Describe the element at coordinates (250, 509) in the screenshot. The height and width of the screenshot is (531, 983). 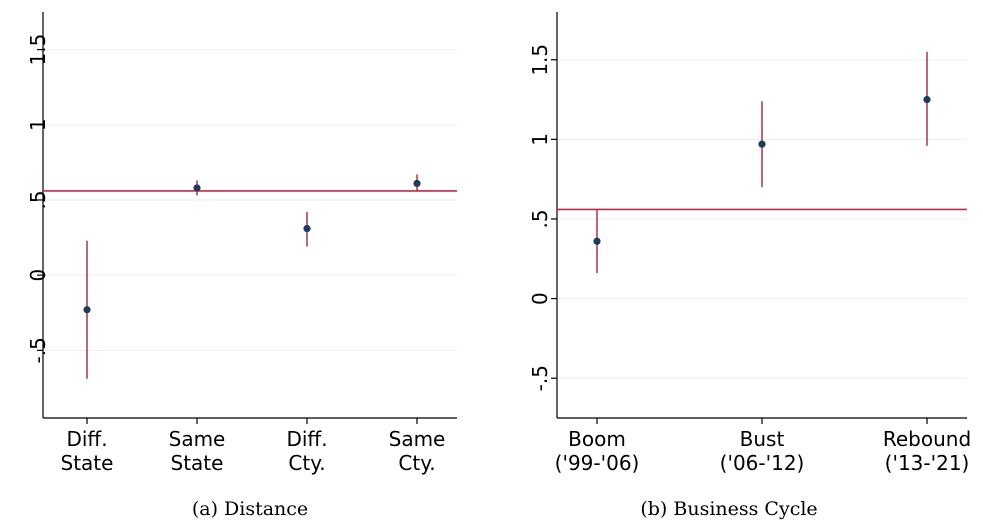
I see `panel-caption: (a) Distance` at that location.